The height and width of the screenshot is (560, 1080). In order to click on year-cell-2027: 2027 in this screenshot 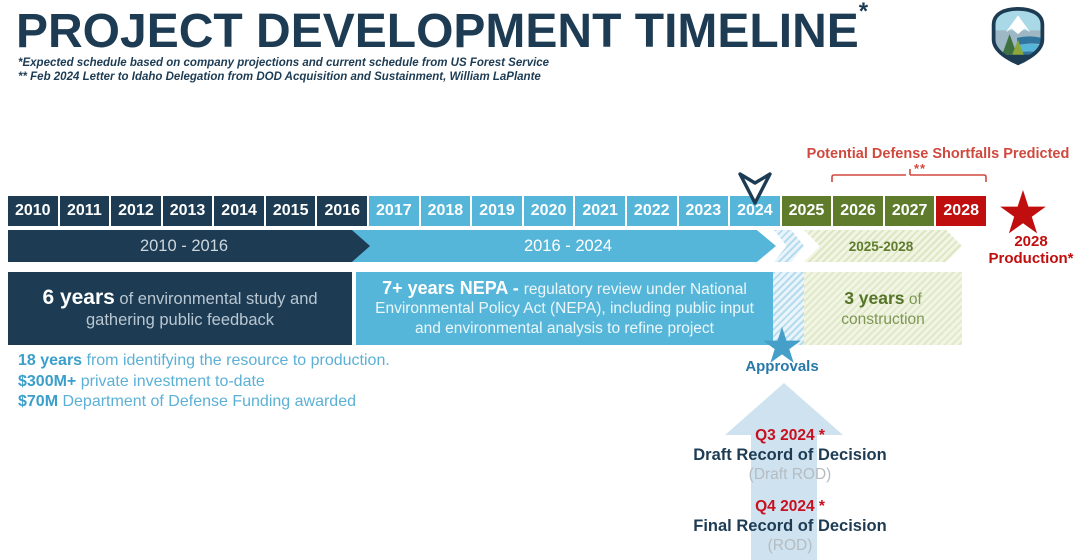, I will do `click(909, 211)`.